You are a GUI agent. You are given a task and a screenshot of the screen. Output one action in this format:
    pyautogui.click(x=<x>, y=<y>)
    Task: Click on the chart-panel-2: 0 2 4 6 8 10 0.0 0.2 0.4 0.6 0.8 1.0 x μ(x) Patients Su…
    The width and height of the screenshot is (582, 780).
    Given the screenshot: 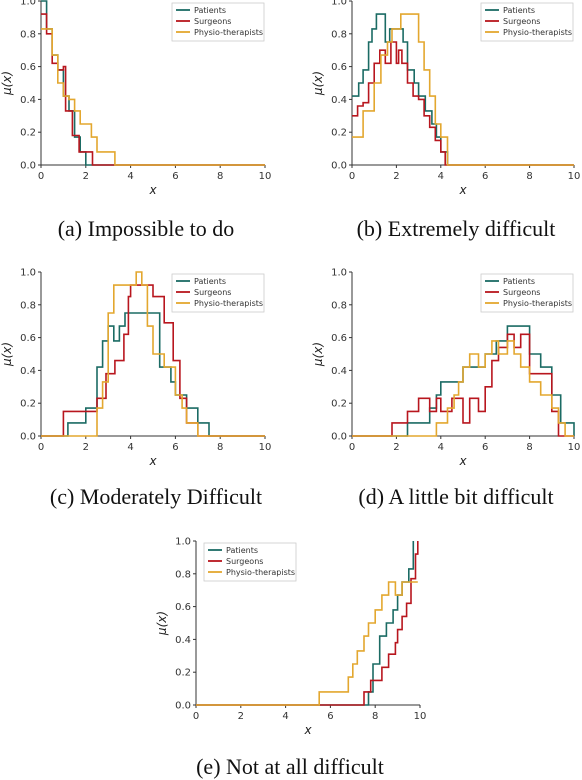 What is the action you would take?
    pyautogui.click(x=445, y=120)
    